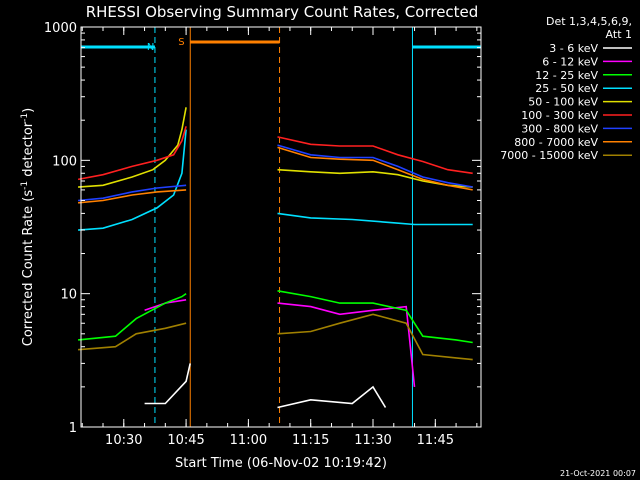  What do you see at coordinates (68, 295) in the screenshot?
I see `y-tick-label: 10` at bounding box center [68, 295].